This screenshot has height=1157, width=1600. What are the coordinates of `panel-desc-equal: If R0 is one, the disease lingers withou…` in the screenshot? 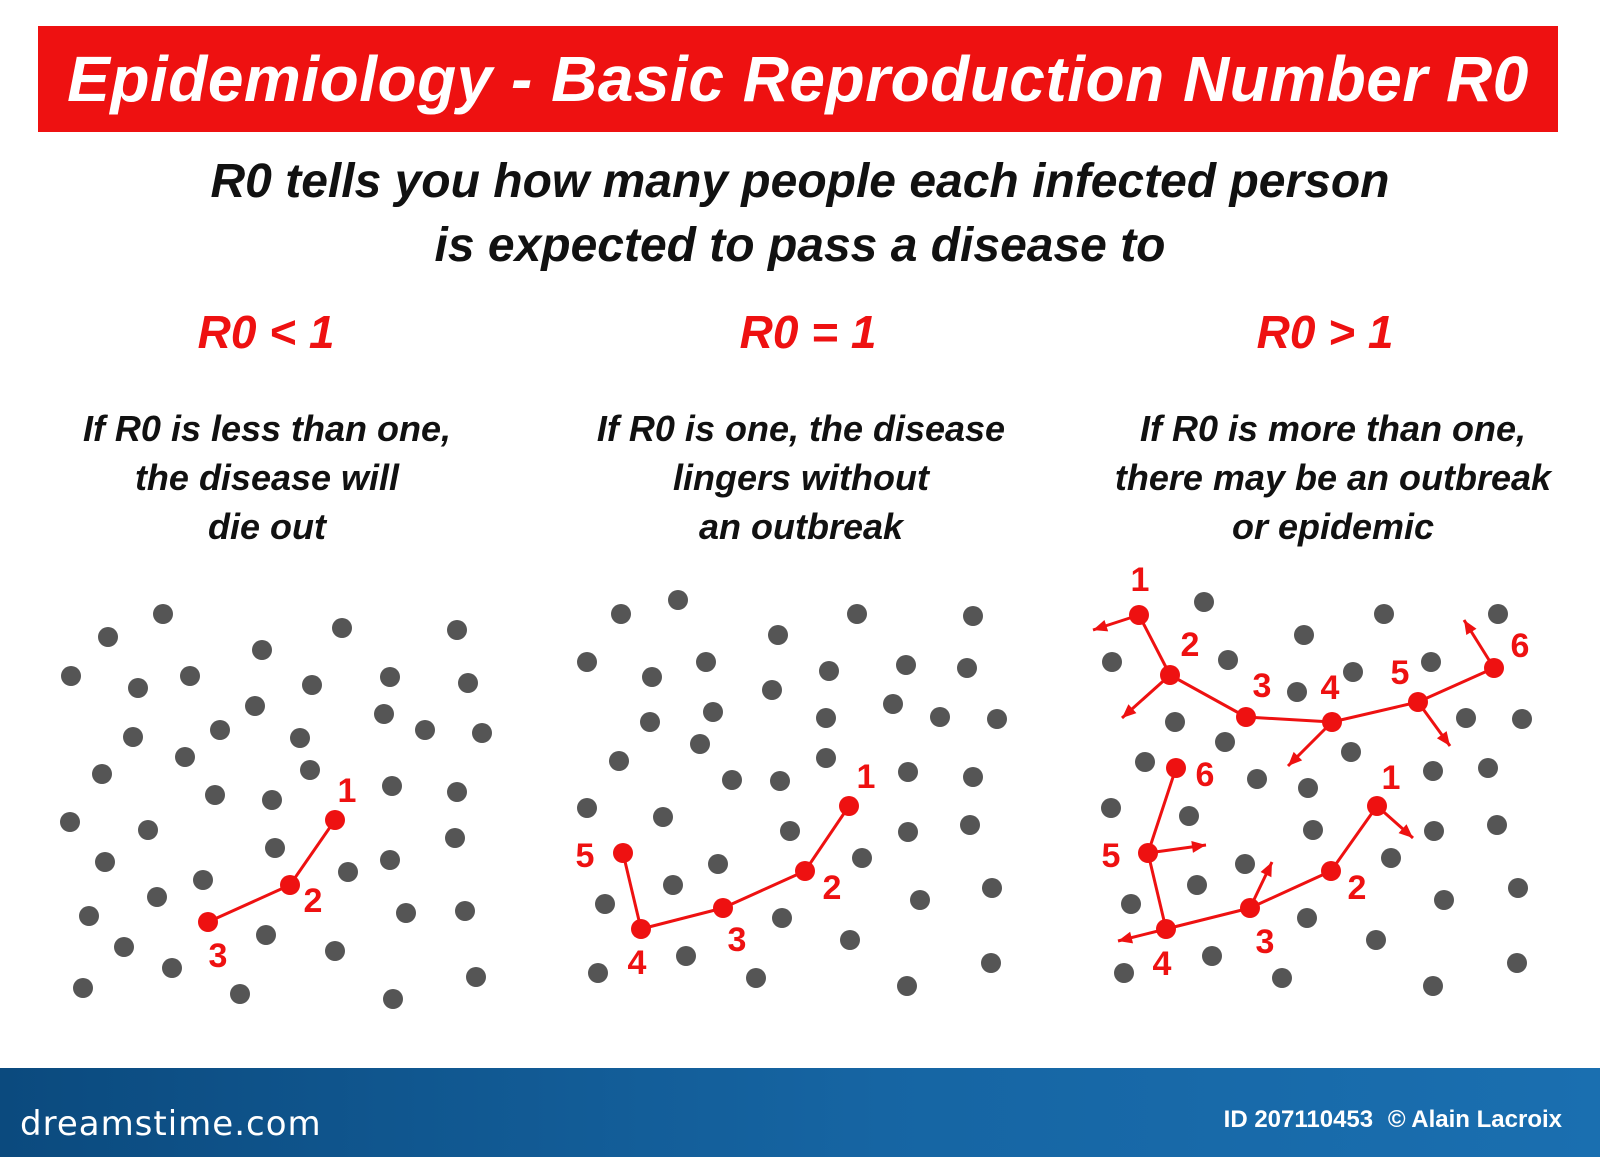 It's located at (801, 477).